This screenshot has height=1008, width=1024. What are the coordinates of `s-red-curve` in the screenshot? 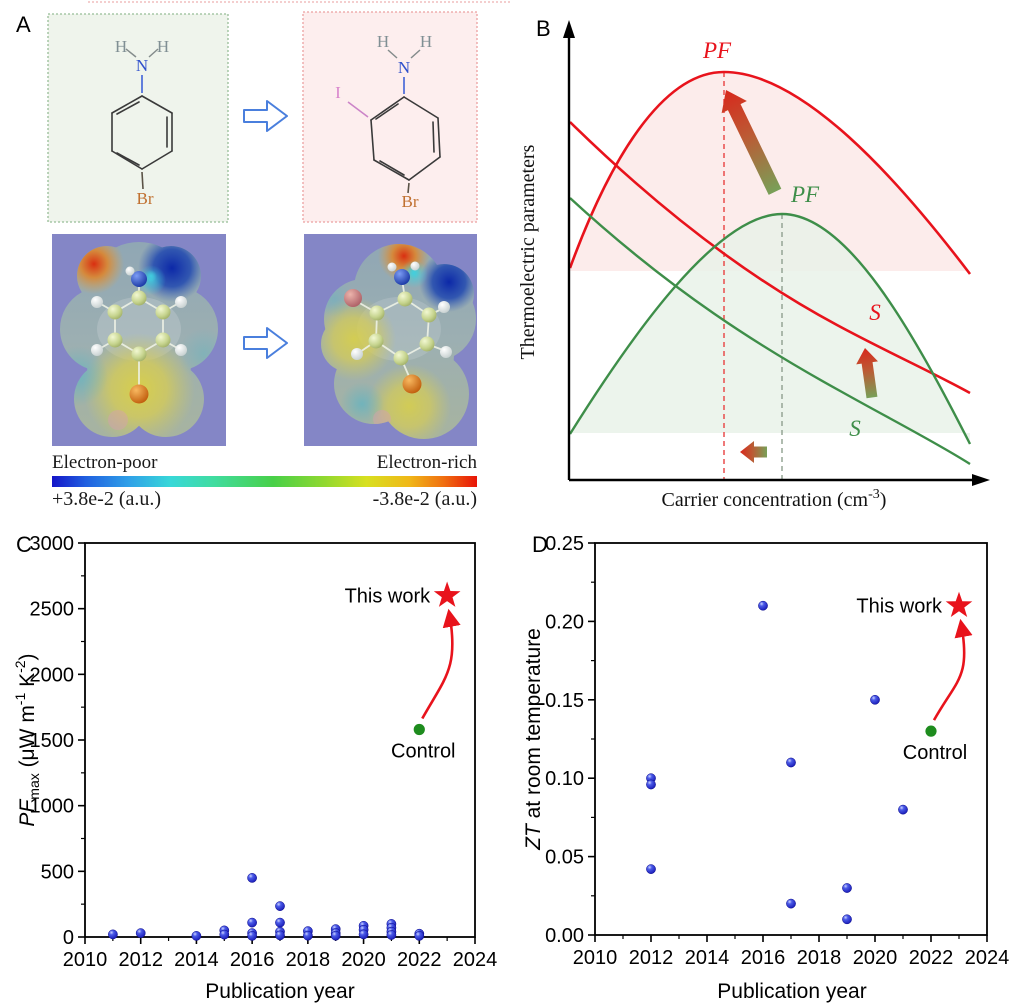 It's located at (770, 258).